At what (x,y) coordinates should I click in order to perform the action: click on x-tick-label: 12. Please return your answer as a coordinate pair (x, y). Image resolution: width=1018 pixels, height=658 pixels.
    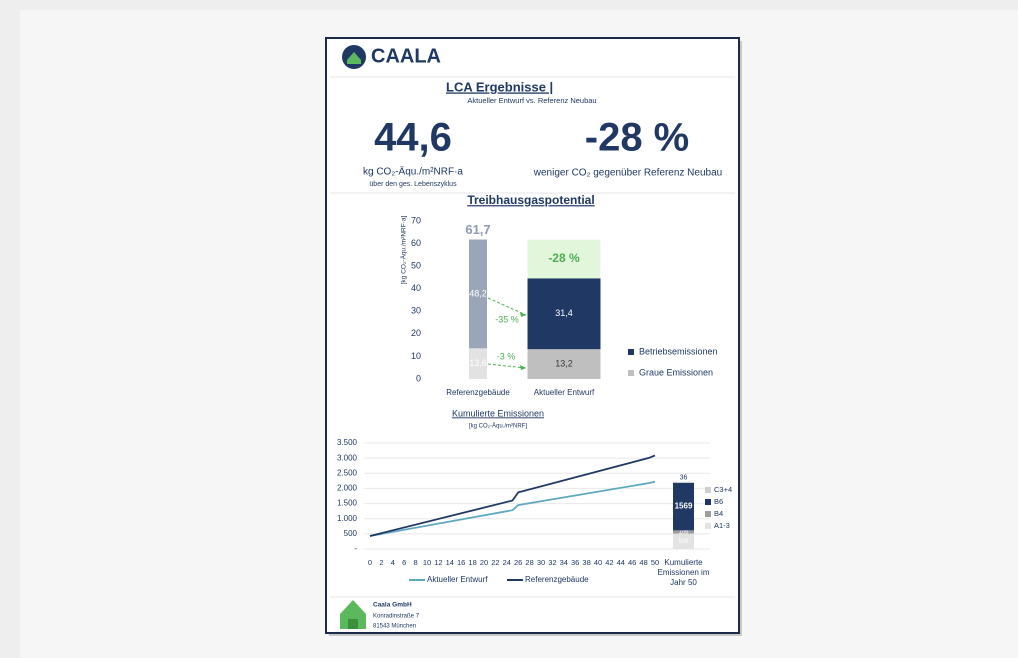
    Looking at the image, I should click on (438, 562).